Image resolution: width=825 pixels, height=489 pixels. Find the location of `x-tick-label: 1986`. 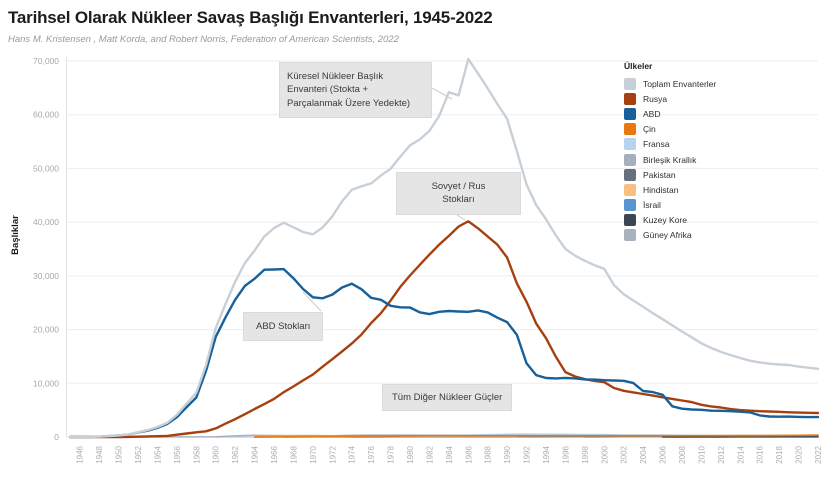

x-tick-label: 1986 is located at coordinates (468, 454).